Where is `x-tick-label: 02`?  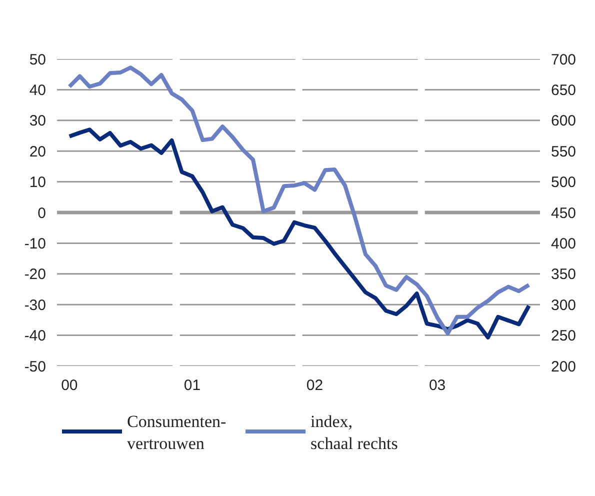
x-tick-label: 02 is located at coordinates (315, 385).